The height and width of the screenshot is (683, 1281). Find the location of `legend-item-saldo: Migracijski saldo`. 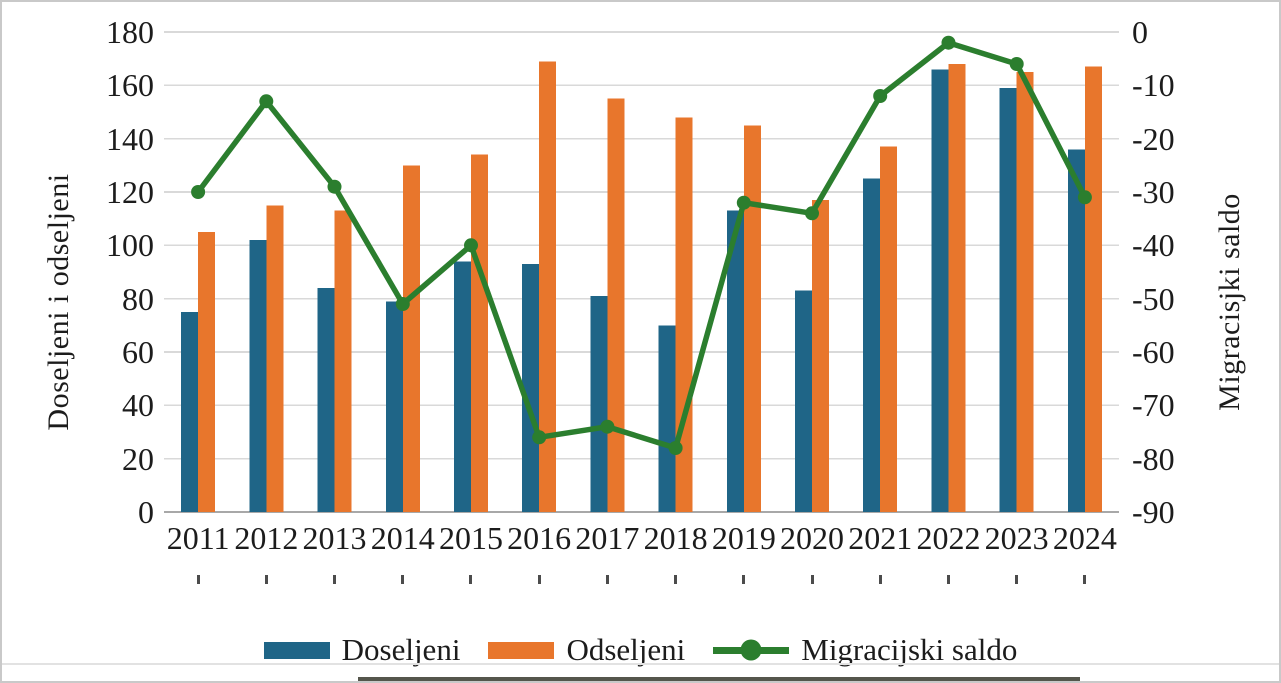

legend-item-saldo: Migracijski saldo is located at coordinates (865, 650).